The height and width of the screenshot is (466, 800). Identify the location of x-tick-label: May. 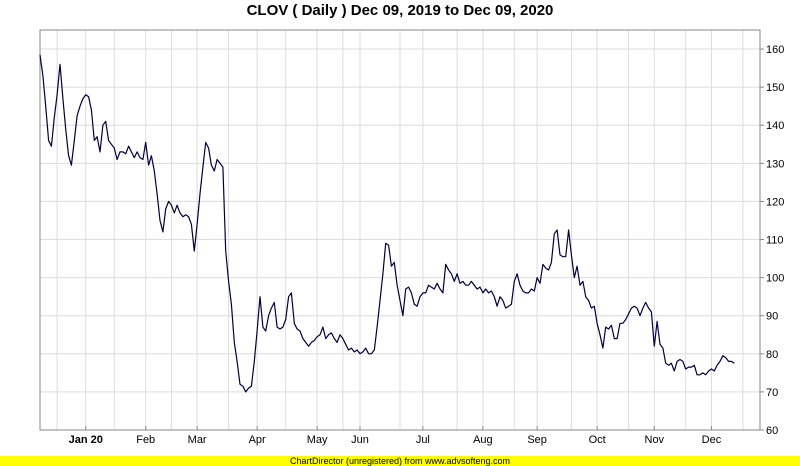
(317, 440).